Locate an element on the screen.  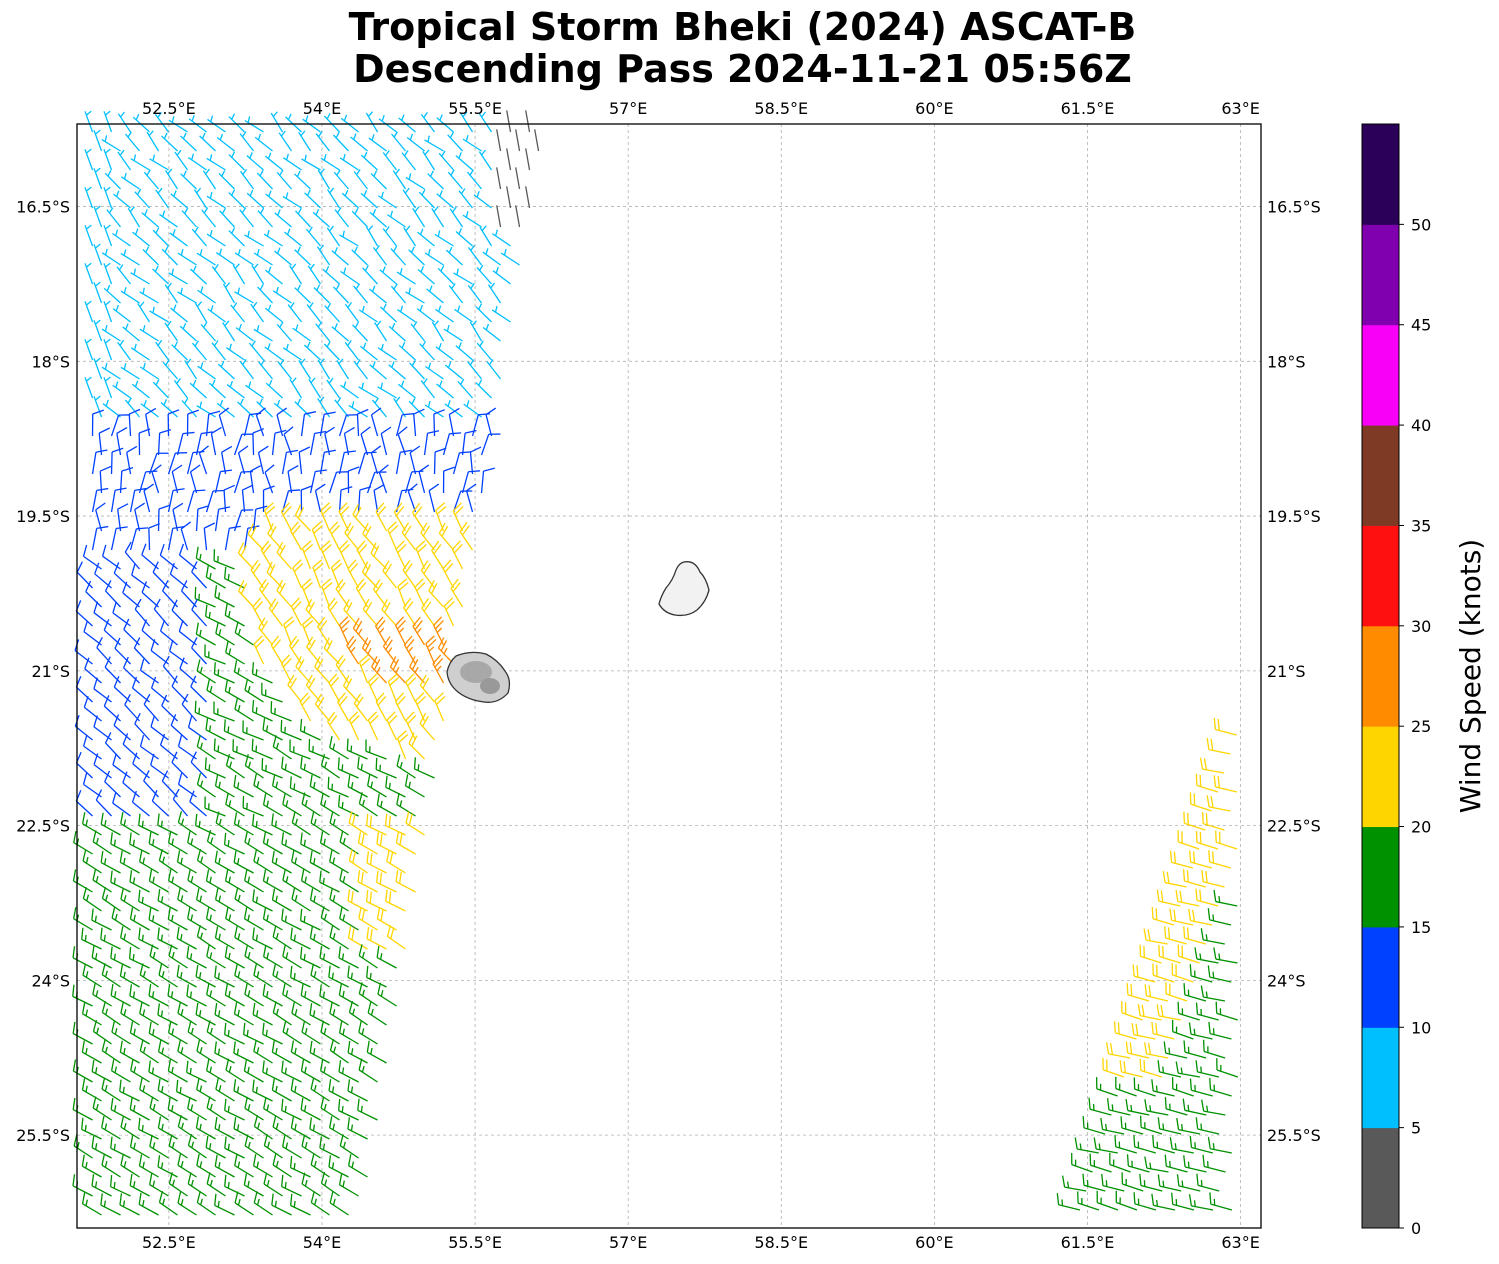
lon-tick-label-top: 52.5°E is located at coordinates (169, 108).